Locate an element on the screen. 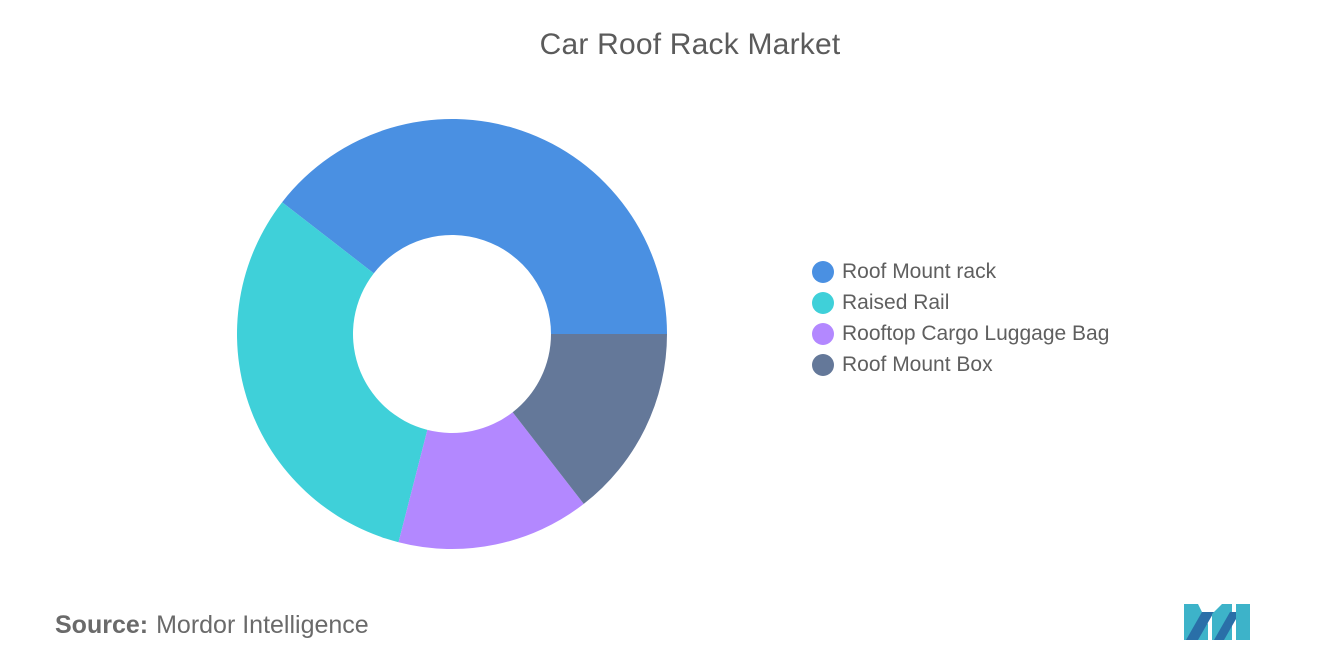 The image size is (1320, 665). source-text: Mordor Intelligence is located at coordinates (262, 625).